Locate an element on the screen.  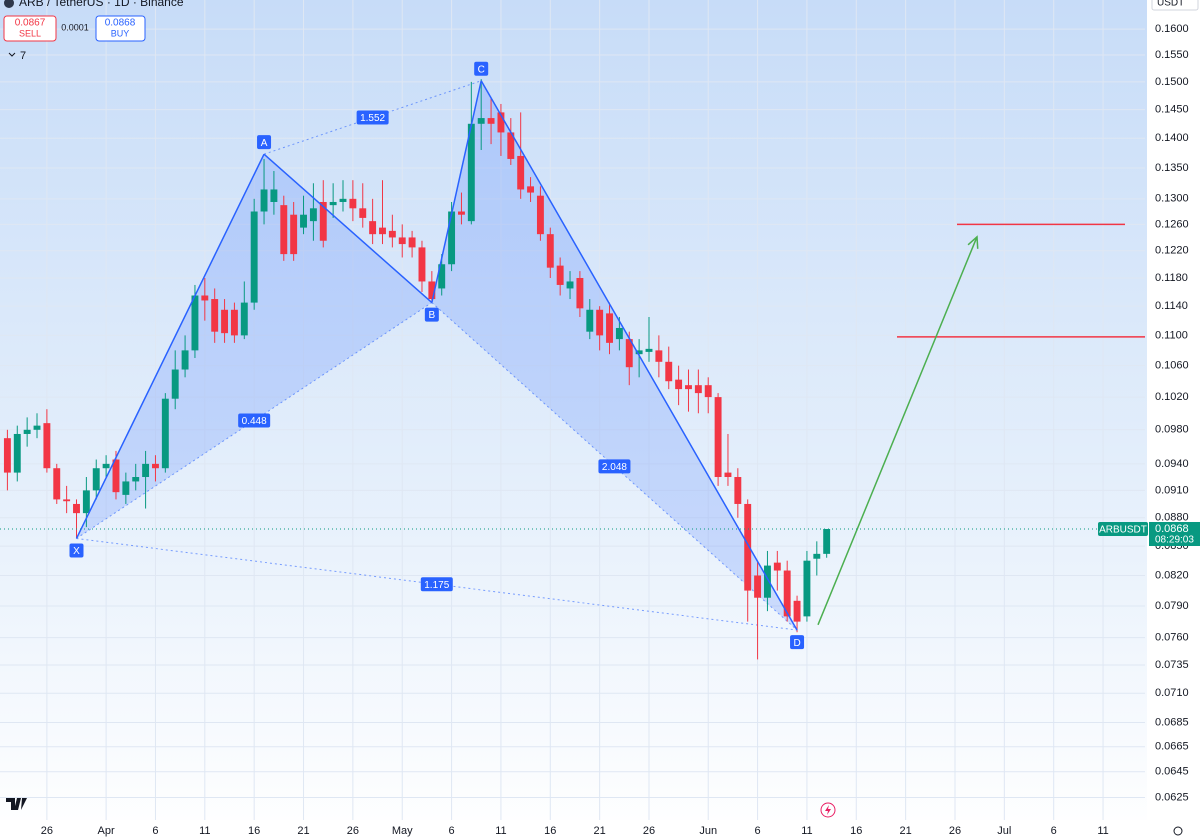
y-tick-label: 0.1260 is located at coordinates (1172, 224).